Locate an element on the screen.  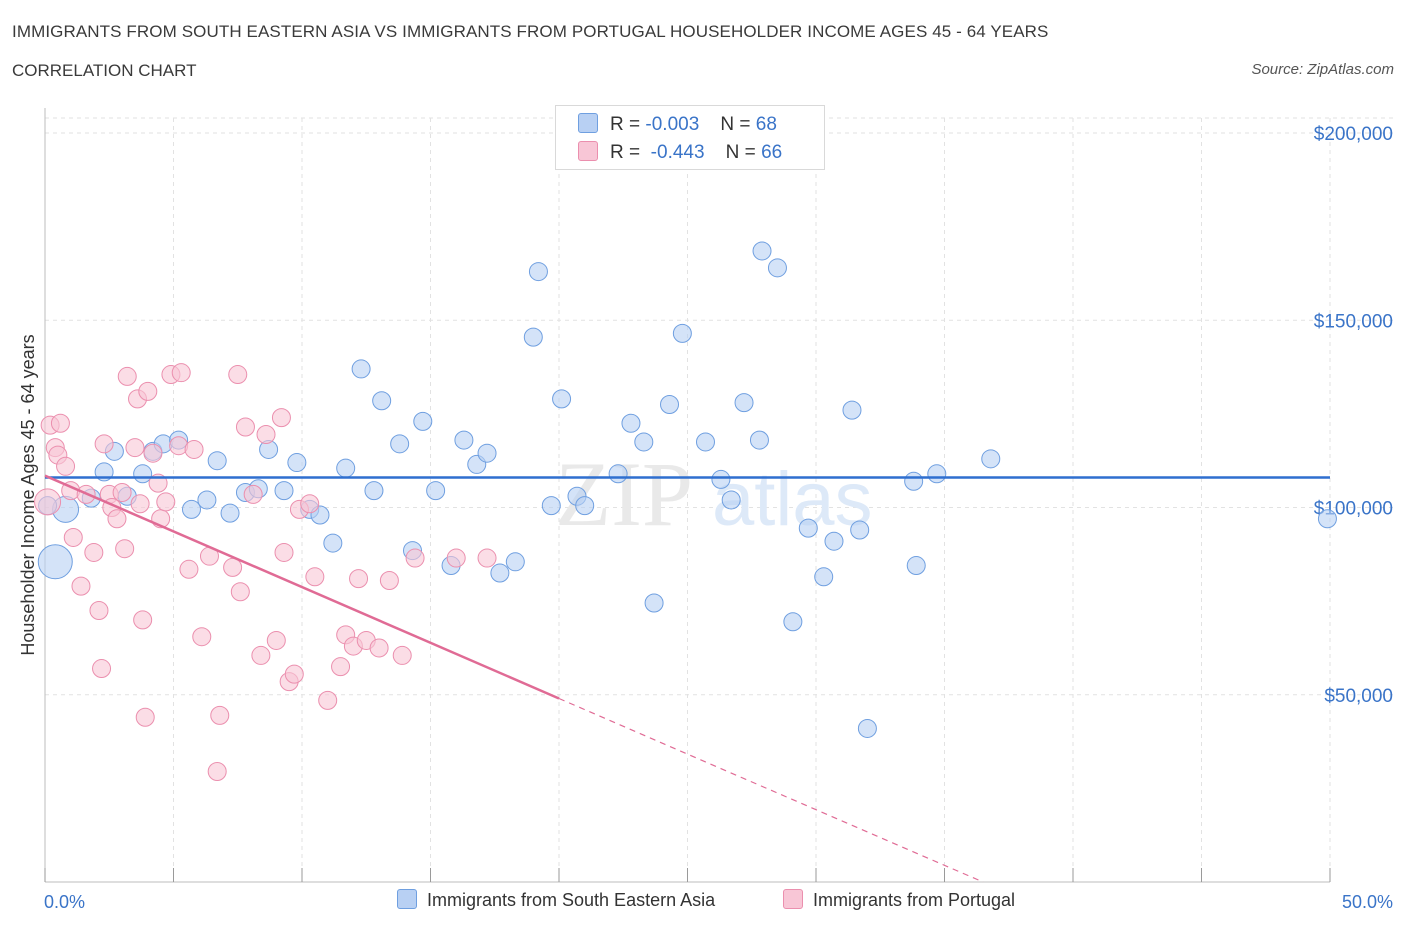
x-tick-label-min: 0.0% is located at coordinates (64, 902).